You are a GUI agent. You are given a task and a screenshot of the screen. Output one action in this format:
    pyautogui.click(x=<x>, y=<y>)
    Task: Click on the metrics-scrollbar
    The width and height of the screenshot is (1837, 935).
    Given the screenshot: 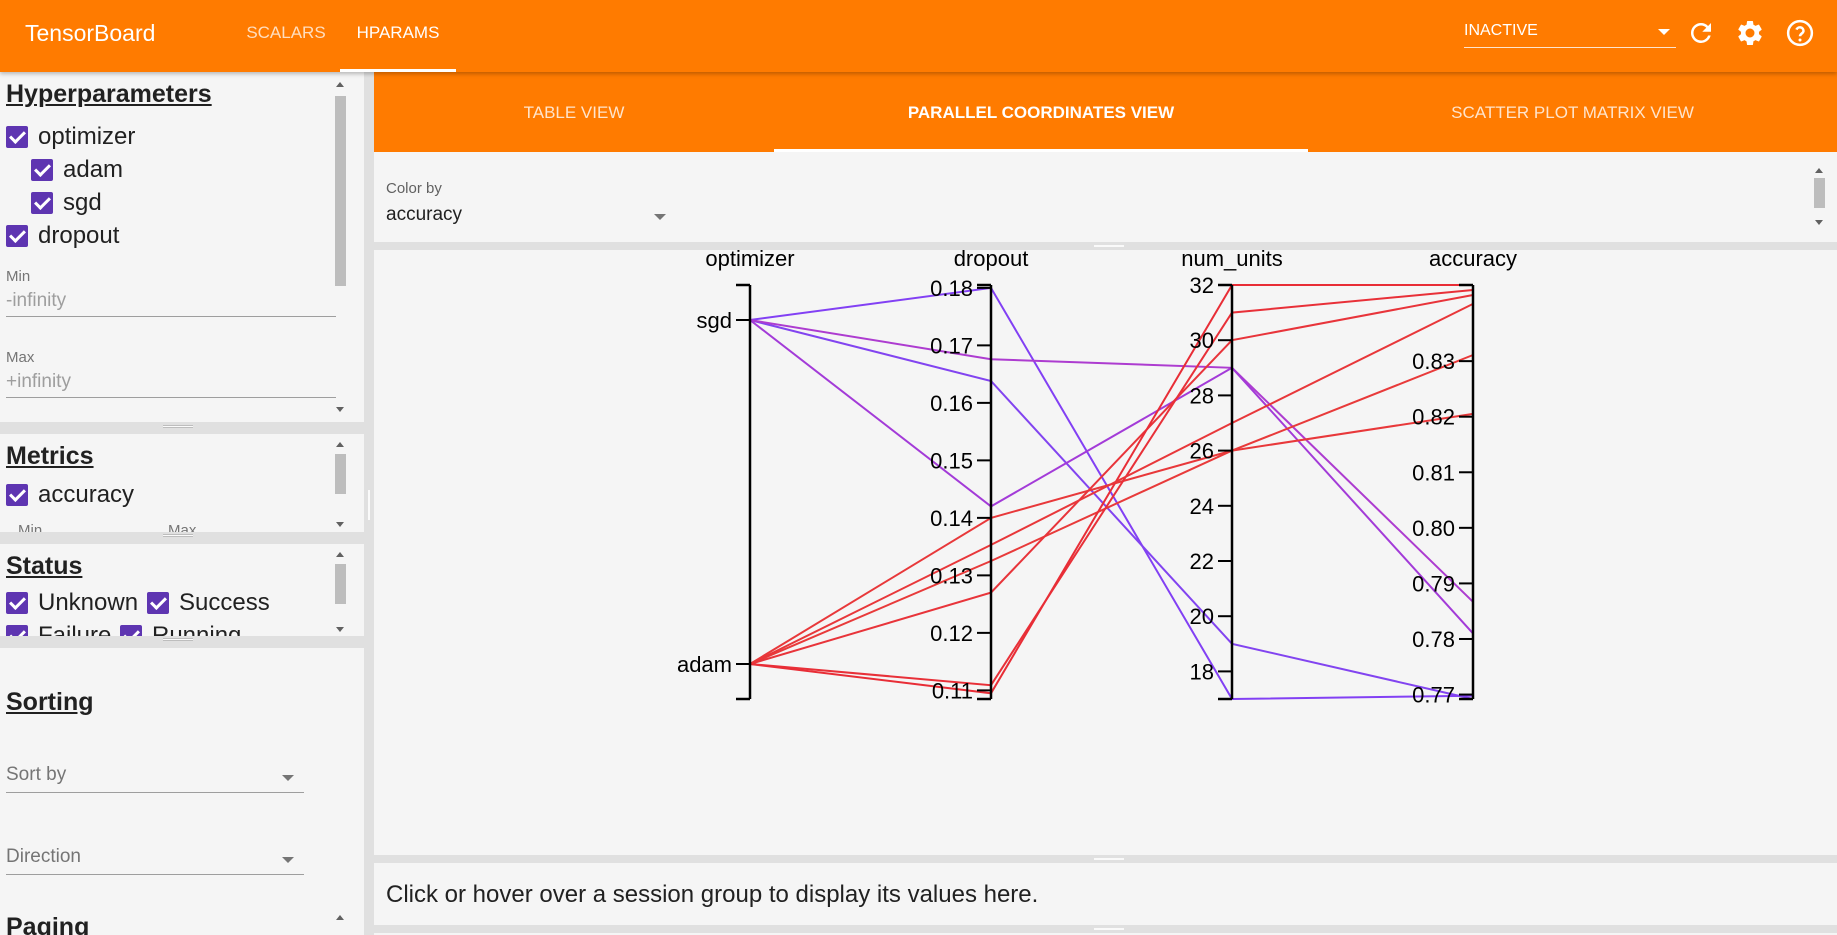 What is the action you would take?
    pyautogui.click(x=340, y=485)
    